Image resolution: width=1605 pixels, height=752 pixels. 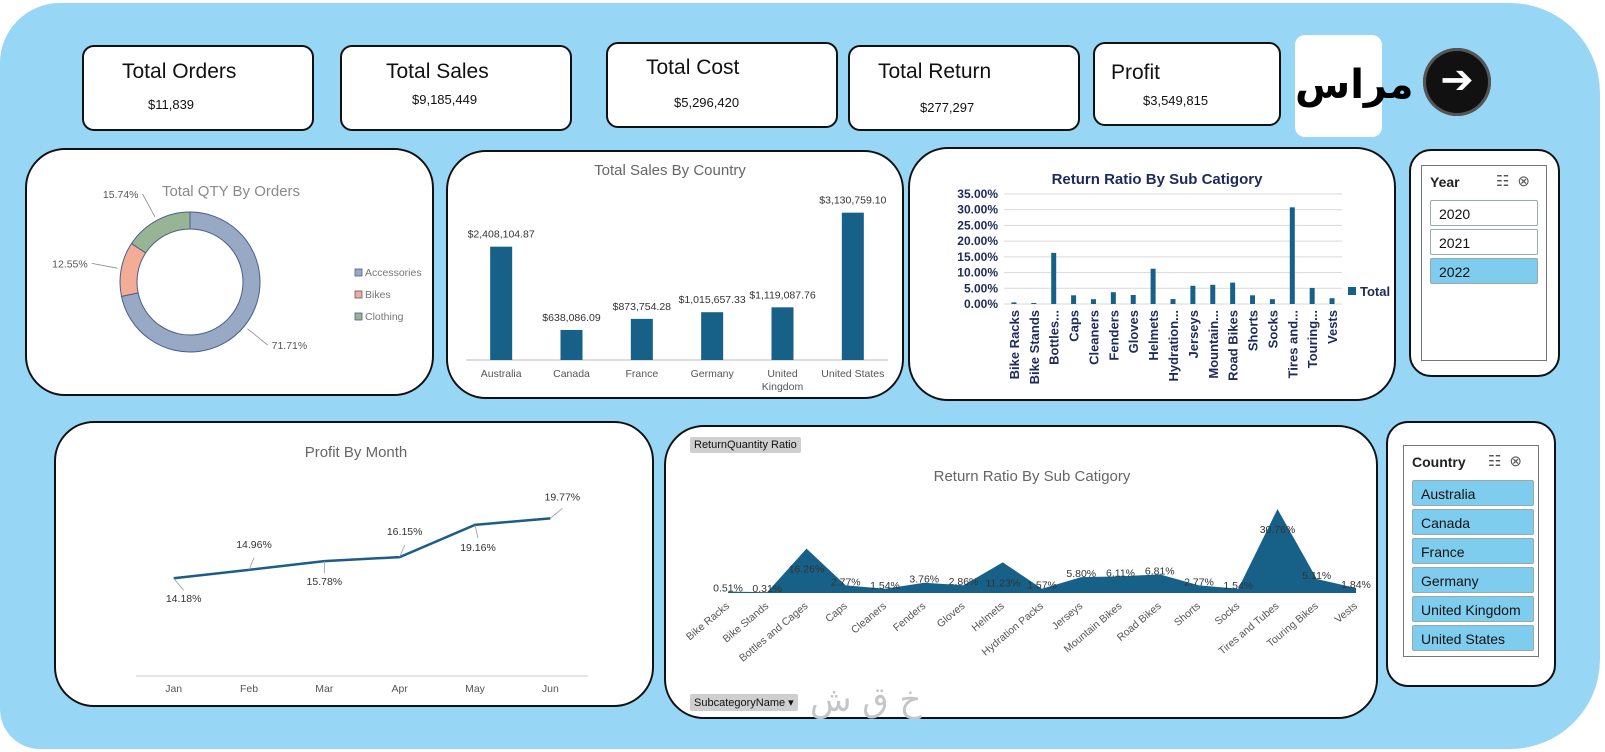 What do you see at coordinates (977, 225) in the screenshot?
I see `y-tick-label: 25.00%` at bounding box center [977, 225].